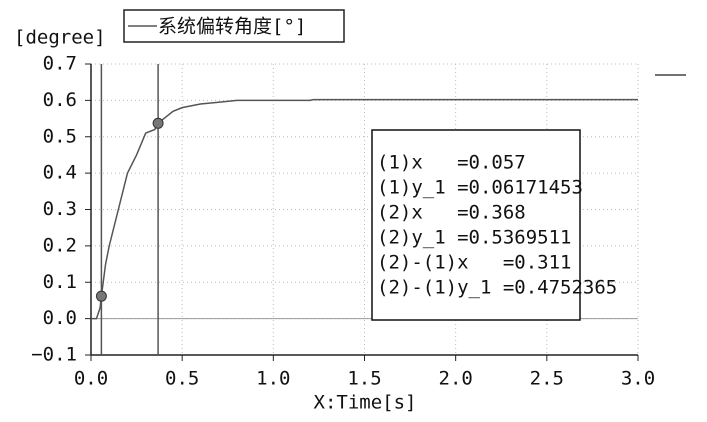  I want to click on y-tick-label: 0.3, so click(60, 209).